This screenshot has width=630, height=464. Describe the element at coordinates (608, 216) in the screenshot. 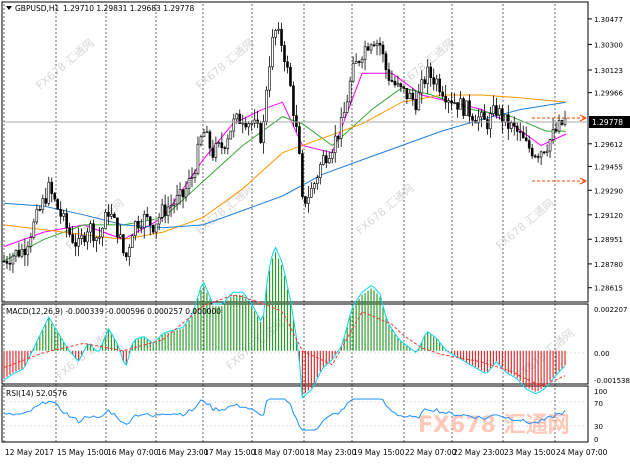

I see `price-tick-label: 1.29120` at that location.